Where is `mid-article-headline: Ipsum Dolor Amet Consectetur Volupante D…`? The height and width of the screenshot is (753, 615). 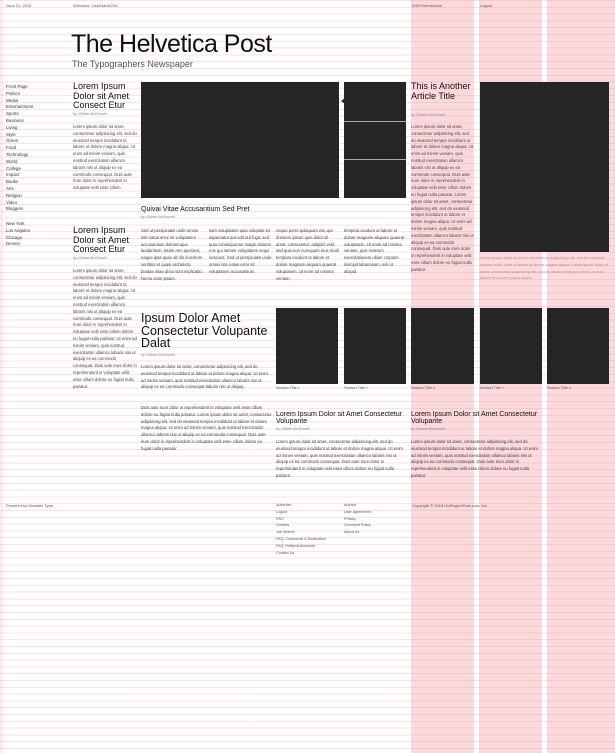
mid-article-headline: Ipsum Dolor Amet Consectetur Volupante D… is located at coordinates (204, 330).